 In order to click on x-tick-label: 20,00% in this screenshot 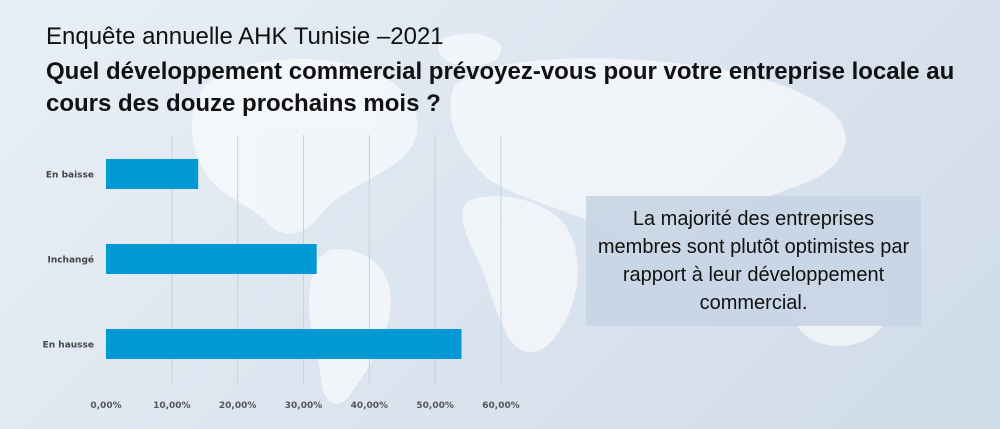, I will do `click(238, 406)`.